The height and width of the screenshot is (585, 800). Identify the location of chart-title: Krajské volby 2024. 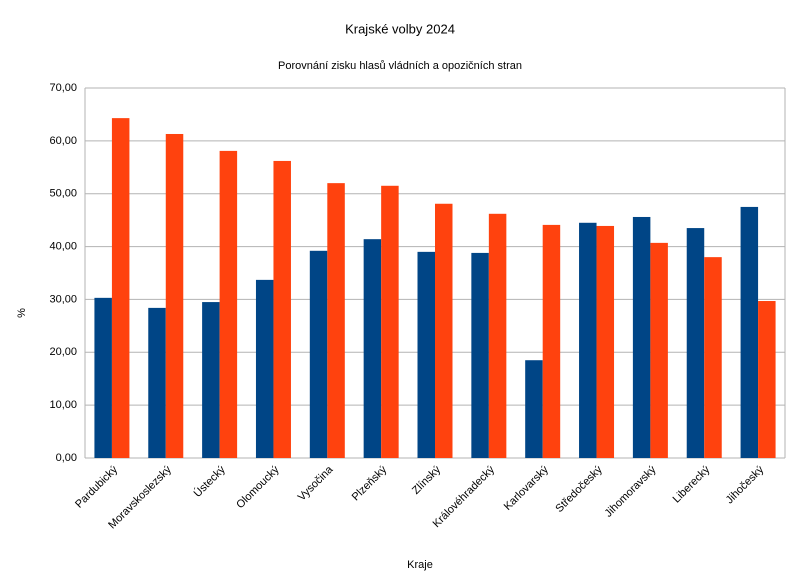
(400, 28).